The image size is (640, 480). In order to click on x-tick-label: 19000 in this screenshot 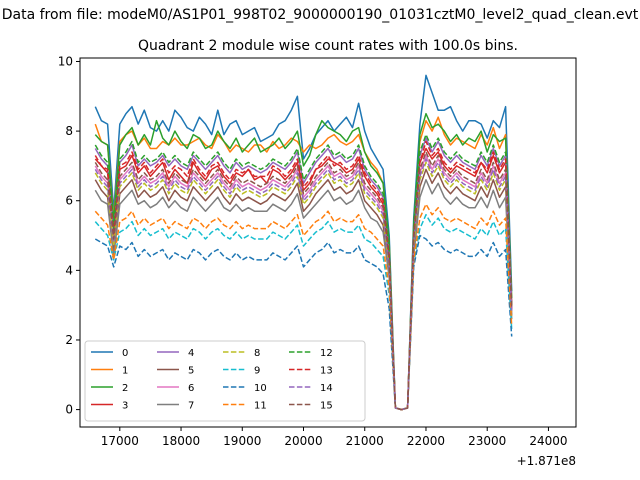, I will do `click(242, 441)`.